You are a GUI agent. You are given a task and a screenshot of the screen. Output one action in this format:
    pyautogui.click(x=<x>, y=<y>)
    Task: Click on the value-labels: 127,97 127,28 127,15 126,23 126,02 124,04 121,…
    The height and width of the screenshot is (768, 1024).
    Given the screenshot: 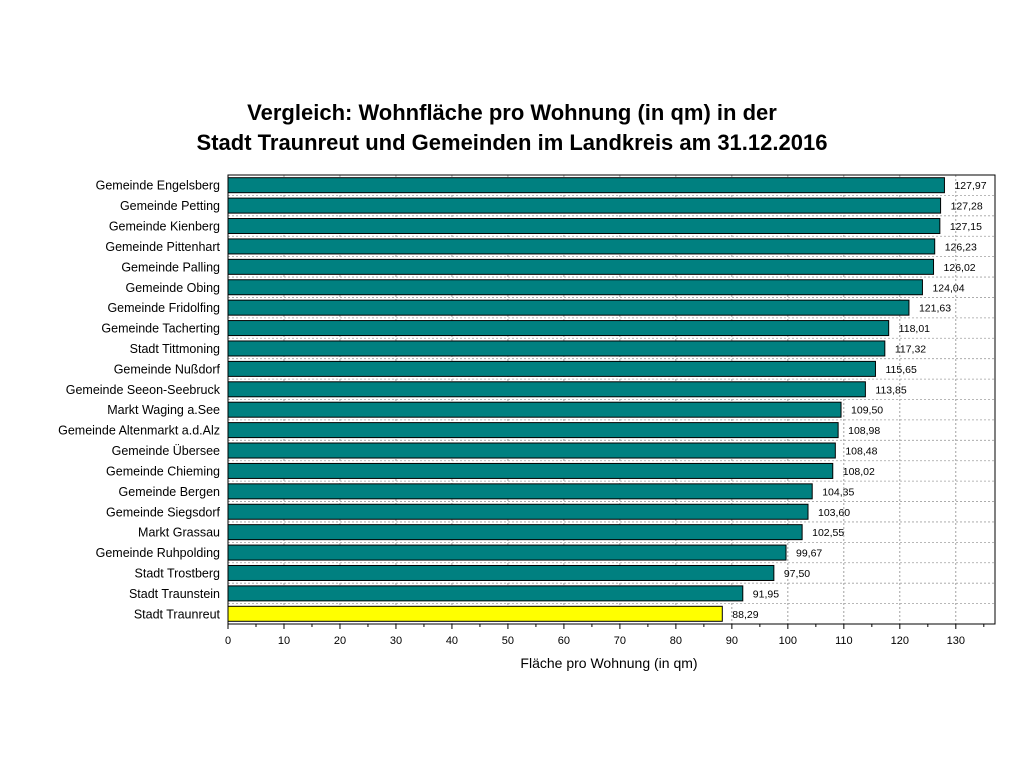 What is the action you would take?
    pyautogui.click(x=859, y=400)
    